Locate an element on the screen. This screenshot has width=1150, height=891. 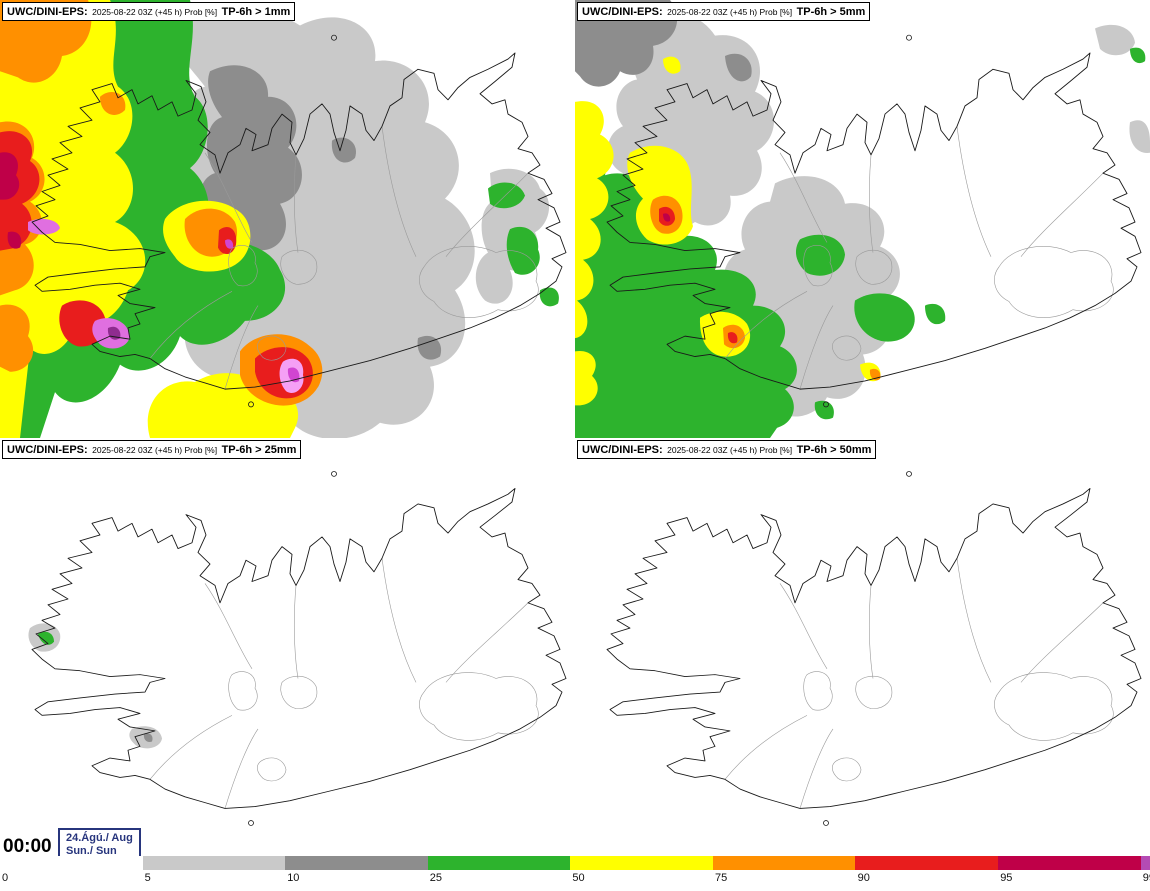
date-line-2: Sun./ Sun is located at coordinates (91, 851).